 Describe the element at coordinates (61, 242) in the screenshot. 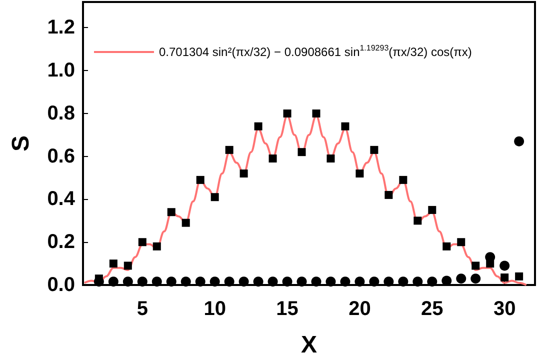

I see `y-tick-label: 0.2` at that location.